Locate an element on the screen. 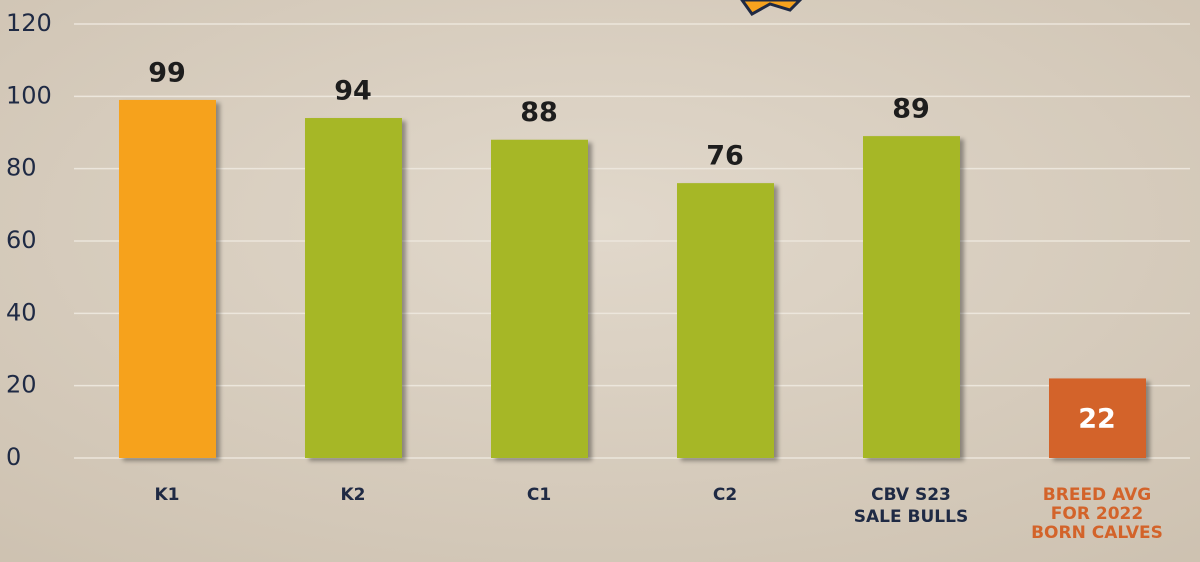 This screenshot has height=562, width=1200. y-tick-label: 80 is located at coordinates (21, 168).